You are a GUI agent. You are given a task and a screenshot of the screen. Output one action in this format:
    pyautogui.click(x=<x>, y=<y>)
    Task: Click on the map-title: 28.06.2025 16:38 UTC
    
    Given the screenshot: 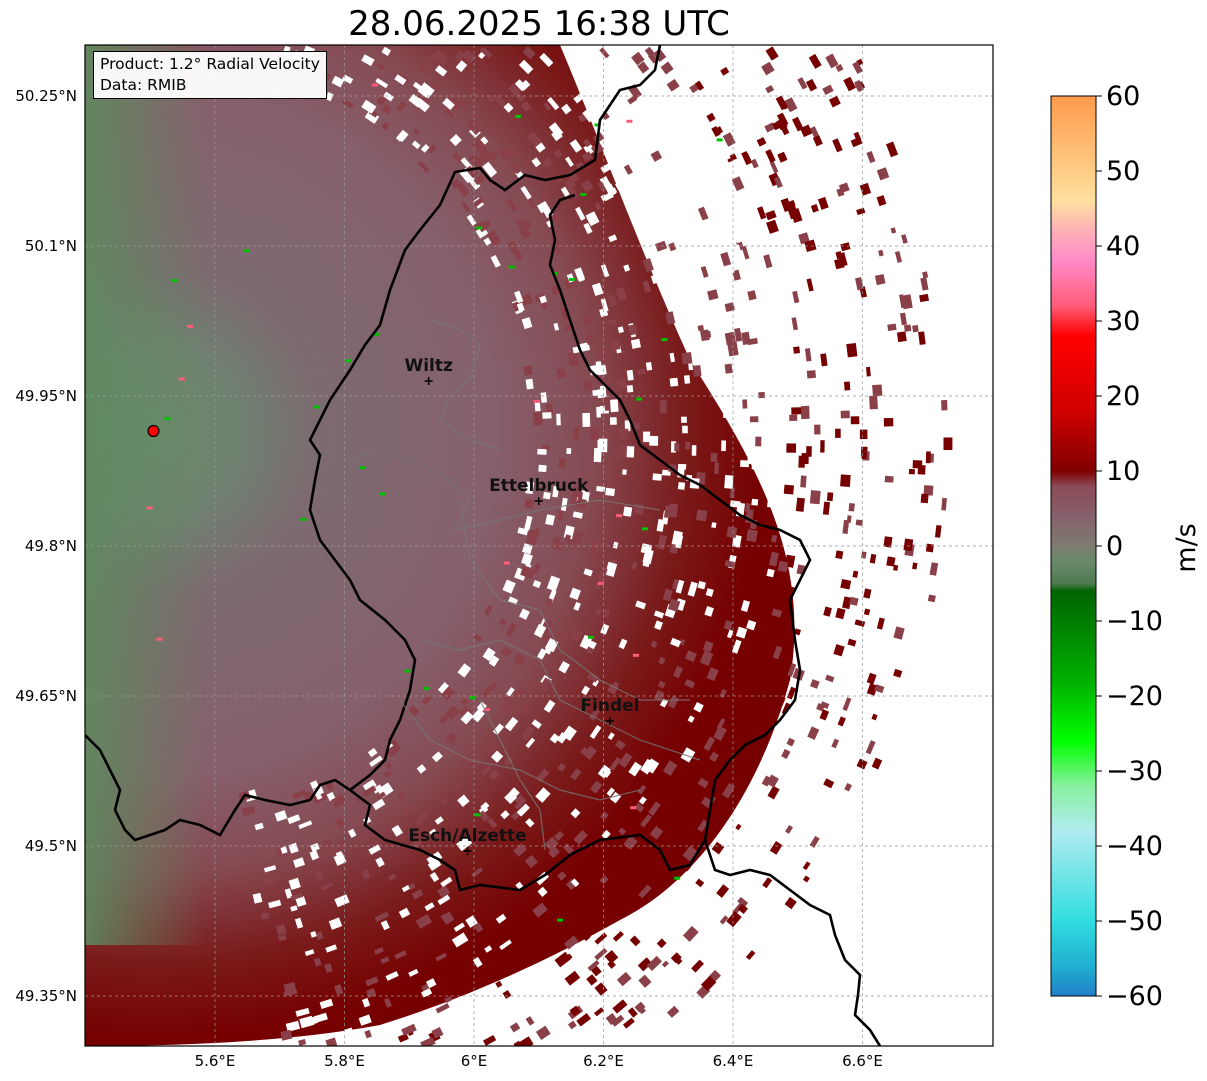 What is the action you would take?
    pyautogui.click(x=539, y=24)
    